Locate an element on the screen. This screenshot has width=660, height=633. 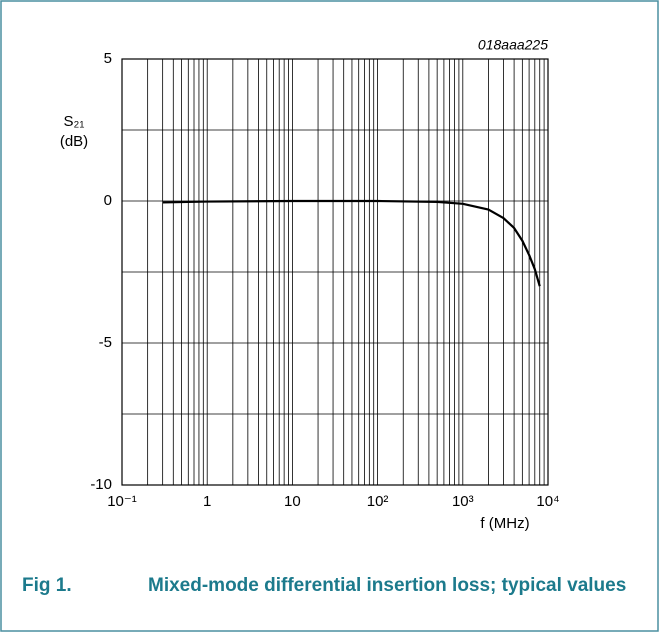
x-tick-label: 10⁴ is located at coordinates (547, 501).